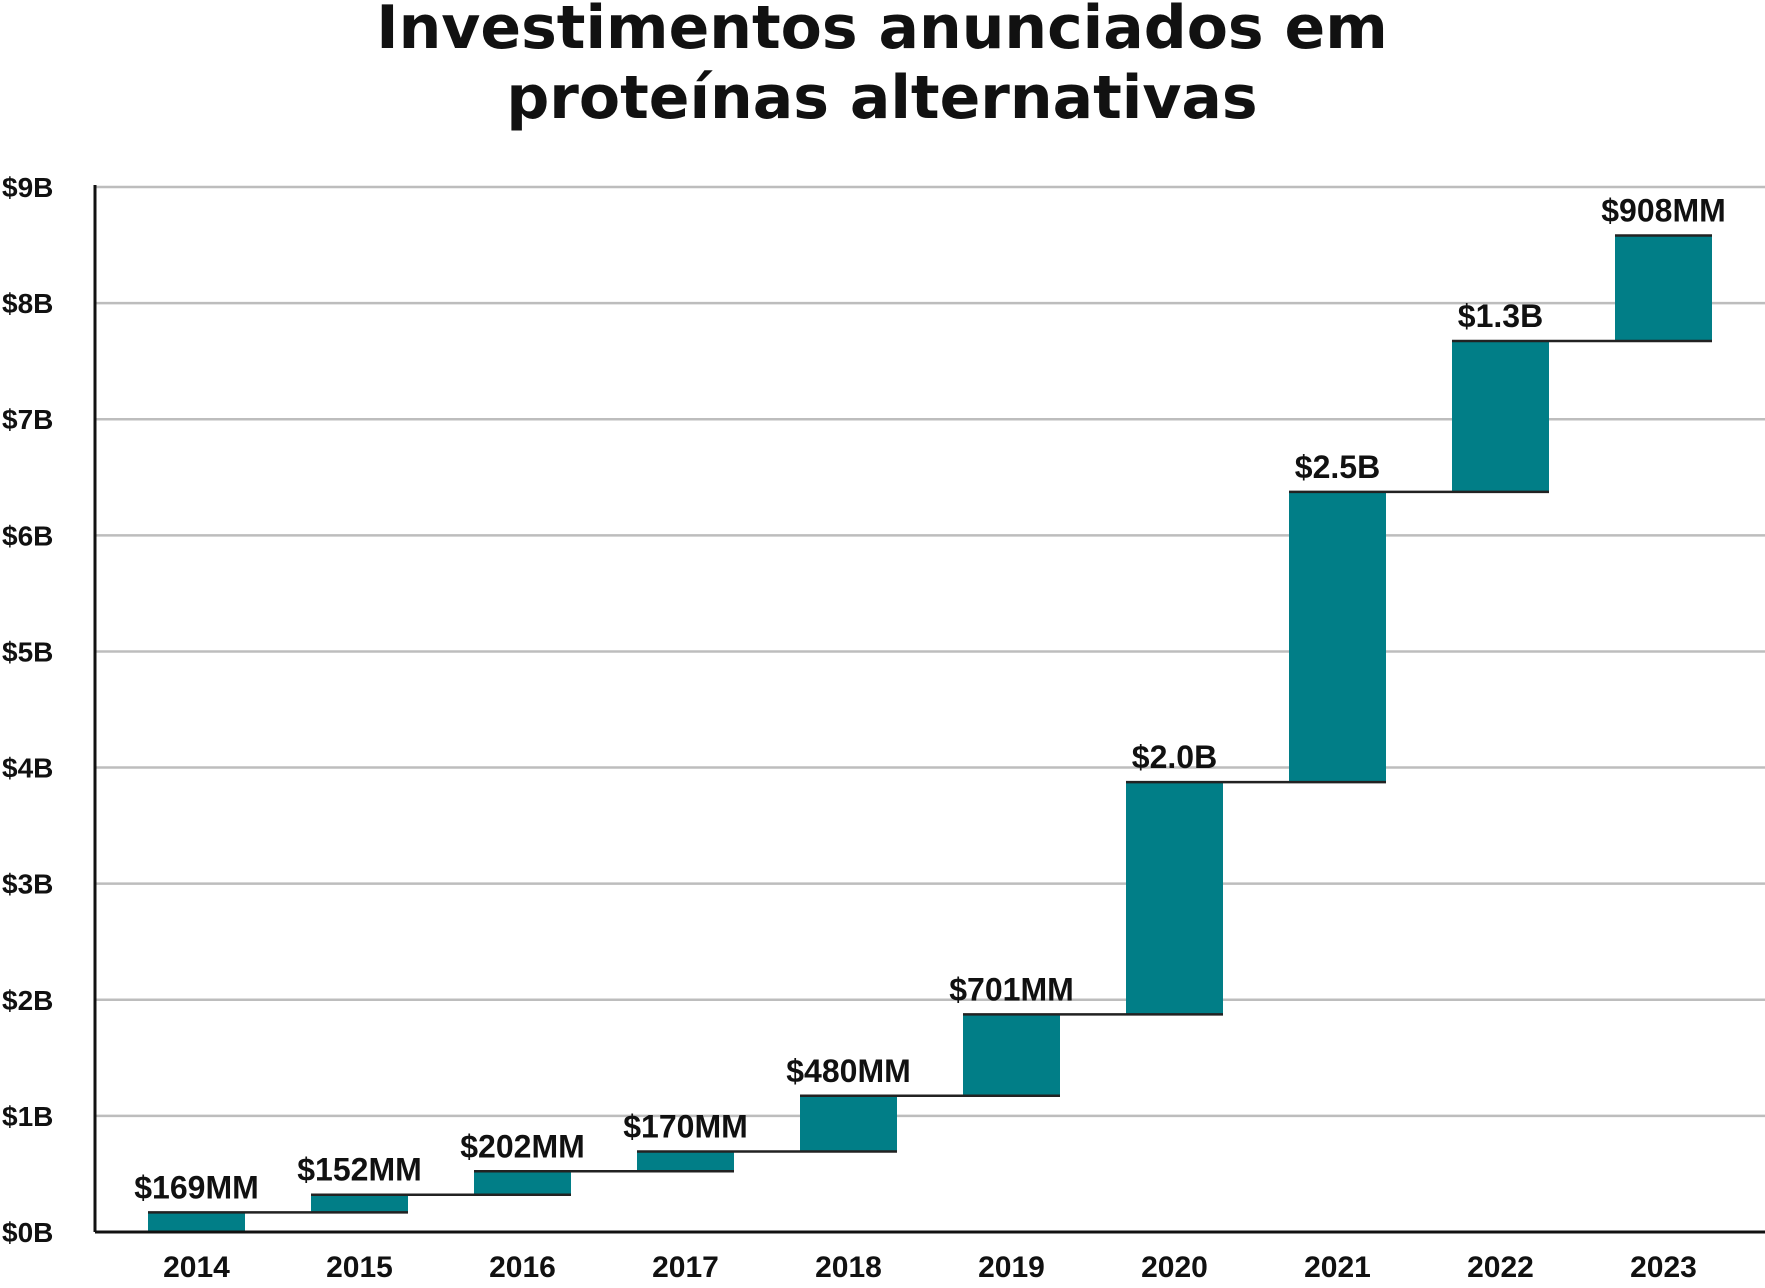  I want to click on x-tick-label: 2022, so click(1500, 1267).